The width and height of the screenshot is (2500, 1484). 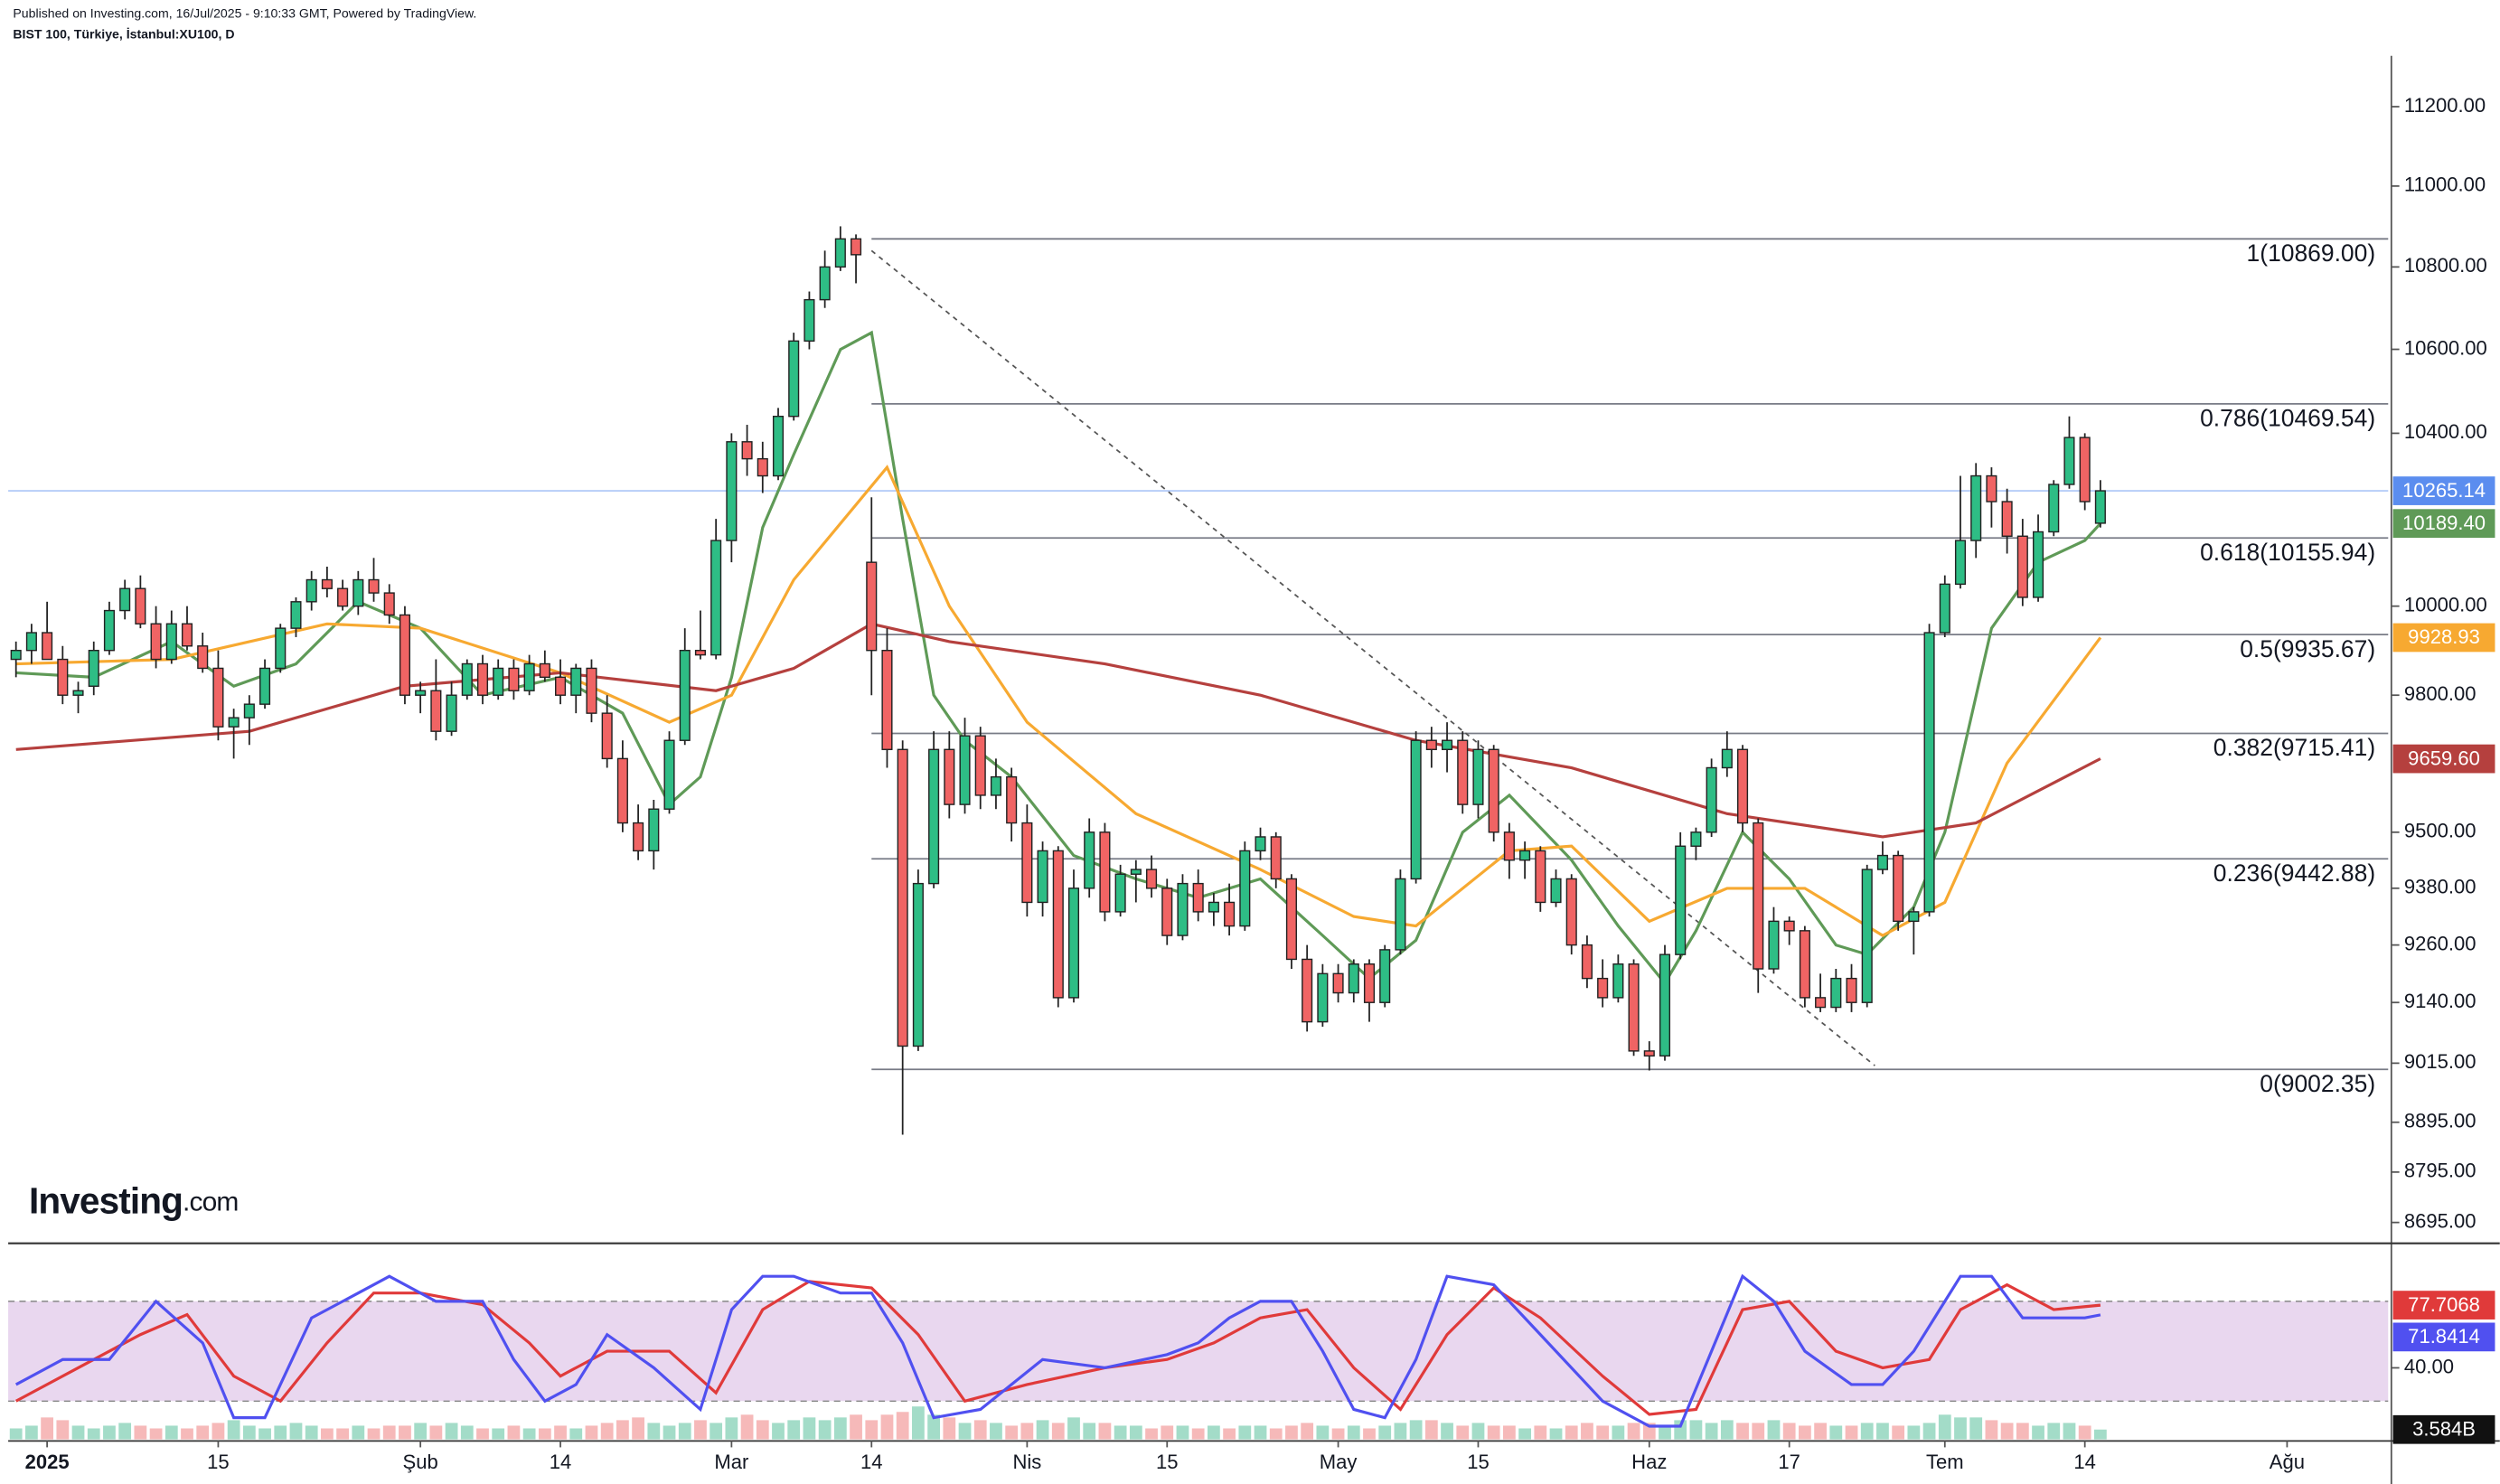 What do you see at coordinates (2311, 254) in the screenshot?
I see `fib-label: 1(10869.00)` at bounding box center [2311, 254].